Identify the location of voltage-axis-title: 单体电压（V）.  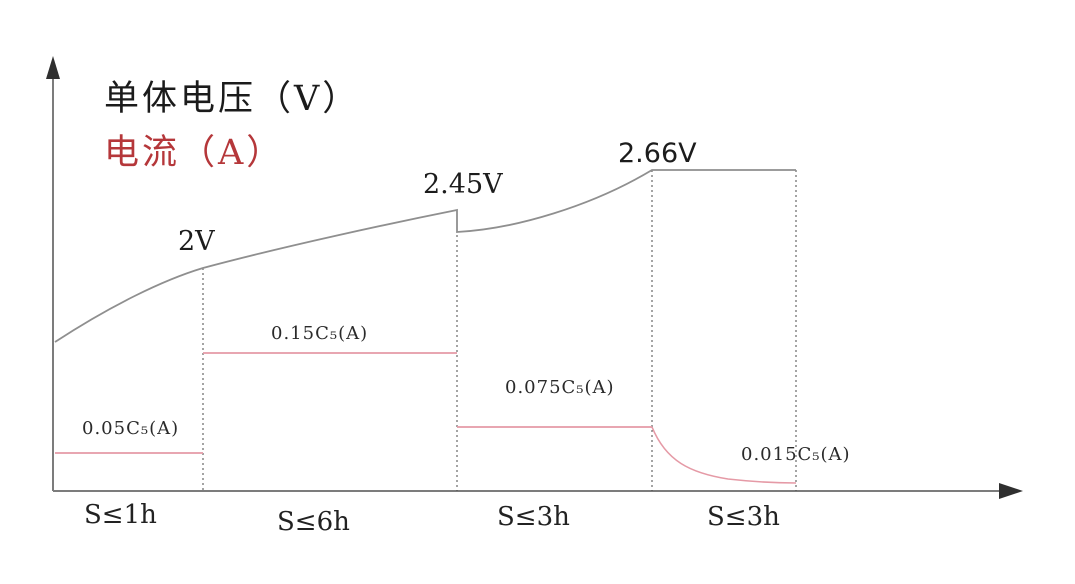
(232, 99).